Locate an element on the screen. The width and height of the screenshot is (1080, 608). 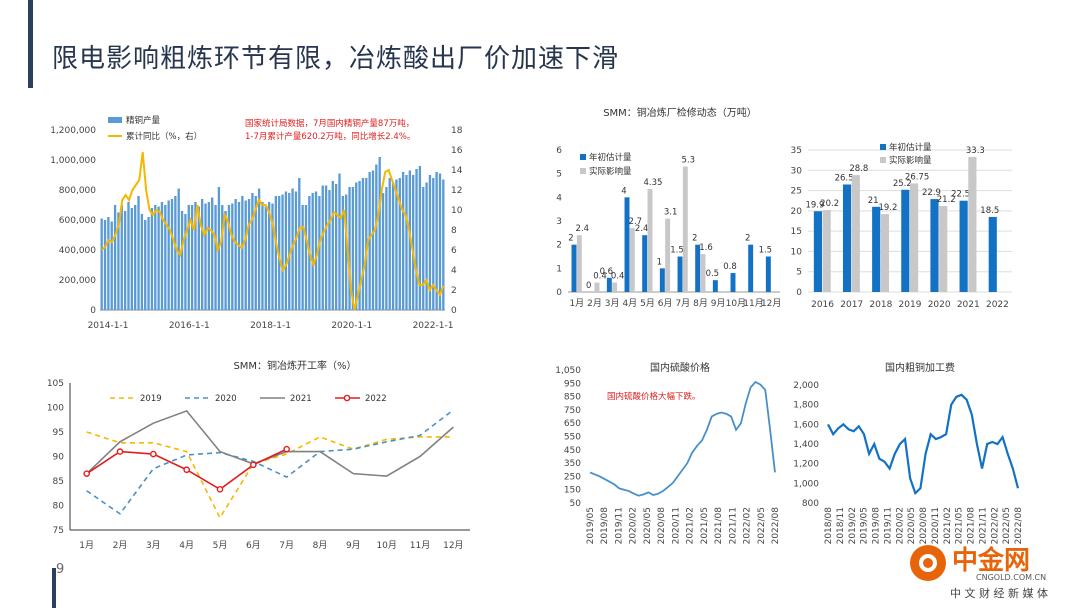
data-label: 1 is located at coordinates (659, 262).